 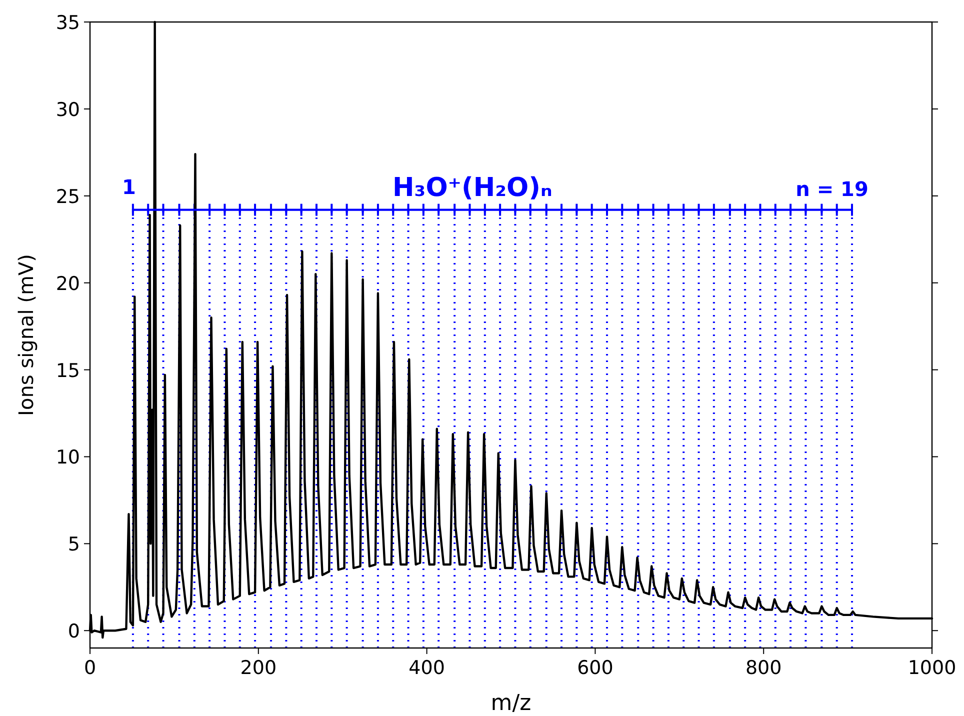 What do you see at coordinates (129, 186) in the screenshot?
I see `annotation: 1` at bounding box center [129, 186].